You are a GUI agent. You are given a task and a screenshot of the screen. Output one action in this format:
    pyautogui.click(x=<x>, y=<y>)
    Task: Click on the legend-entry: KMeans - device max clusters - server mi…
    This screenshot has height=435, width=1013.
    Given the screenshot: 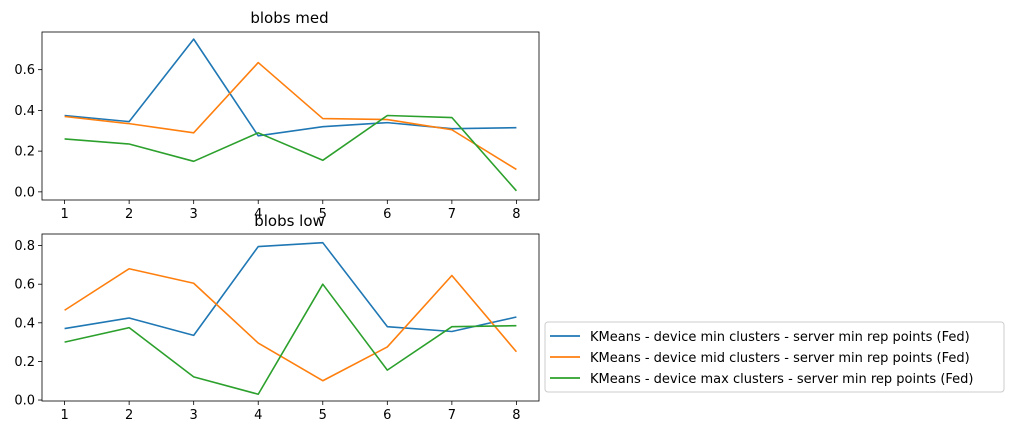 What is the action you would take?
    pyautogui.click(x=762, y=379)
    